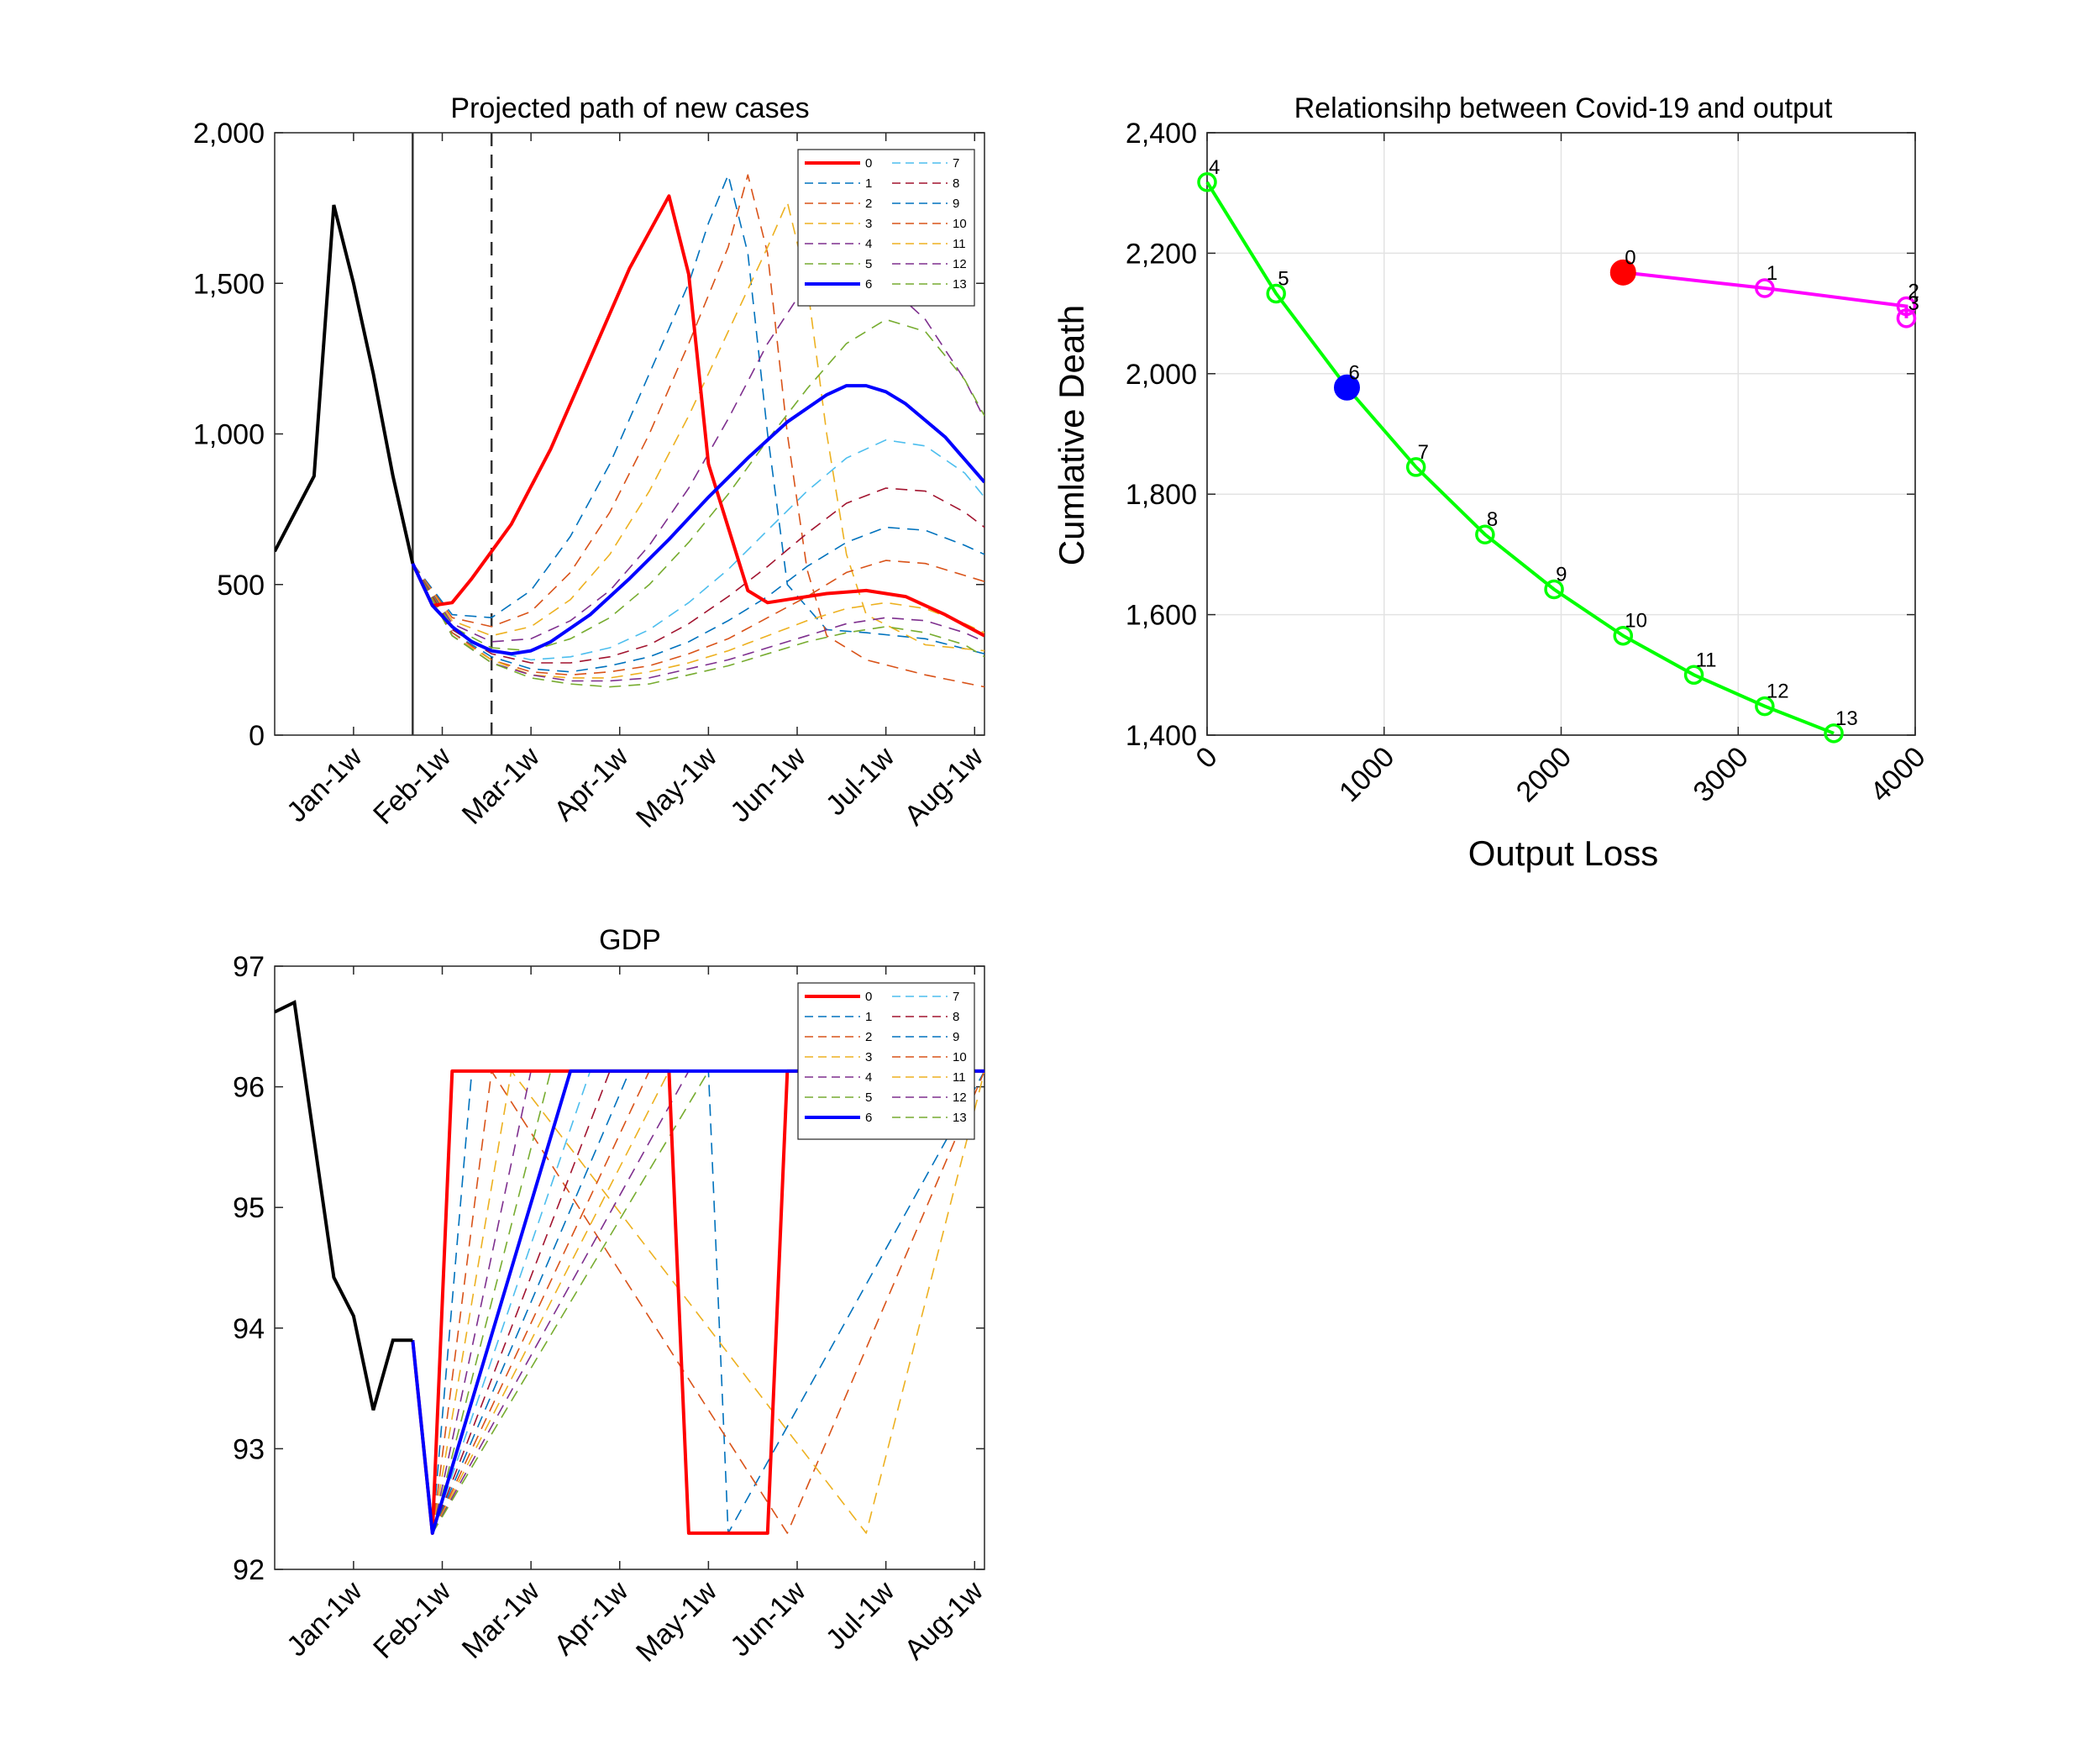  What do you see at coordinates (960, 1098) in the screenshot?
I see `legend-label-12: 12` at bounding box center [960, 1098].